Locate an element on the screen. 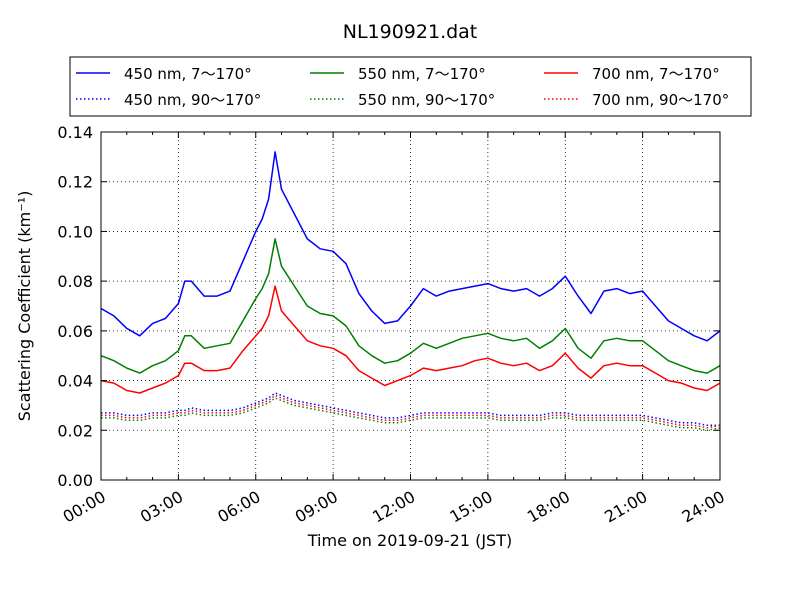 This screenshot has width=800, height=600. legend-label: 700 nm, 90～170° is located at coordinates (660, 100).